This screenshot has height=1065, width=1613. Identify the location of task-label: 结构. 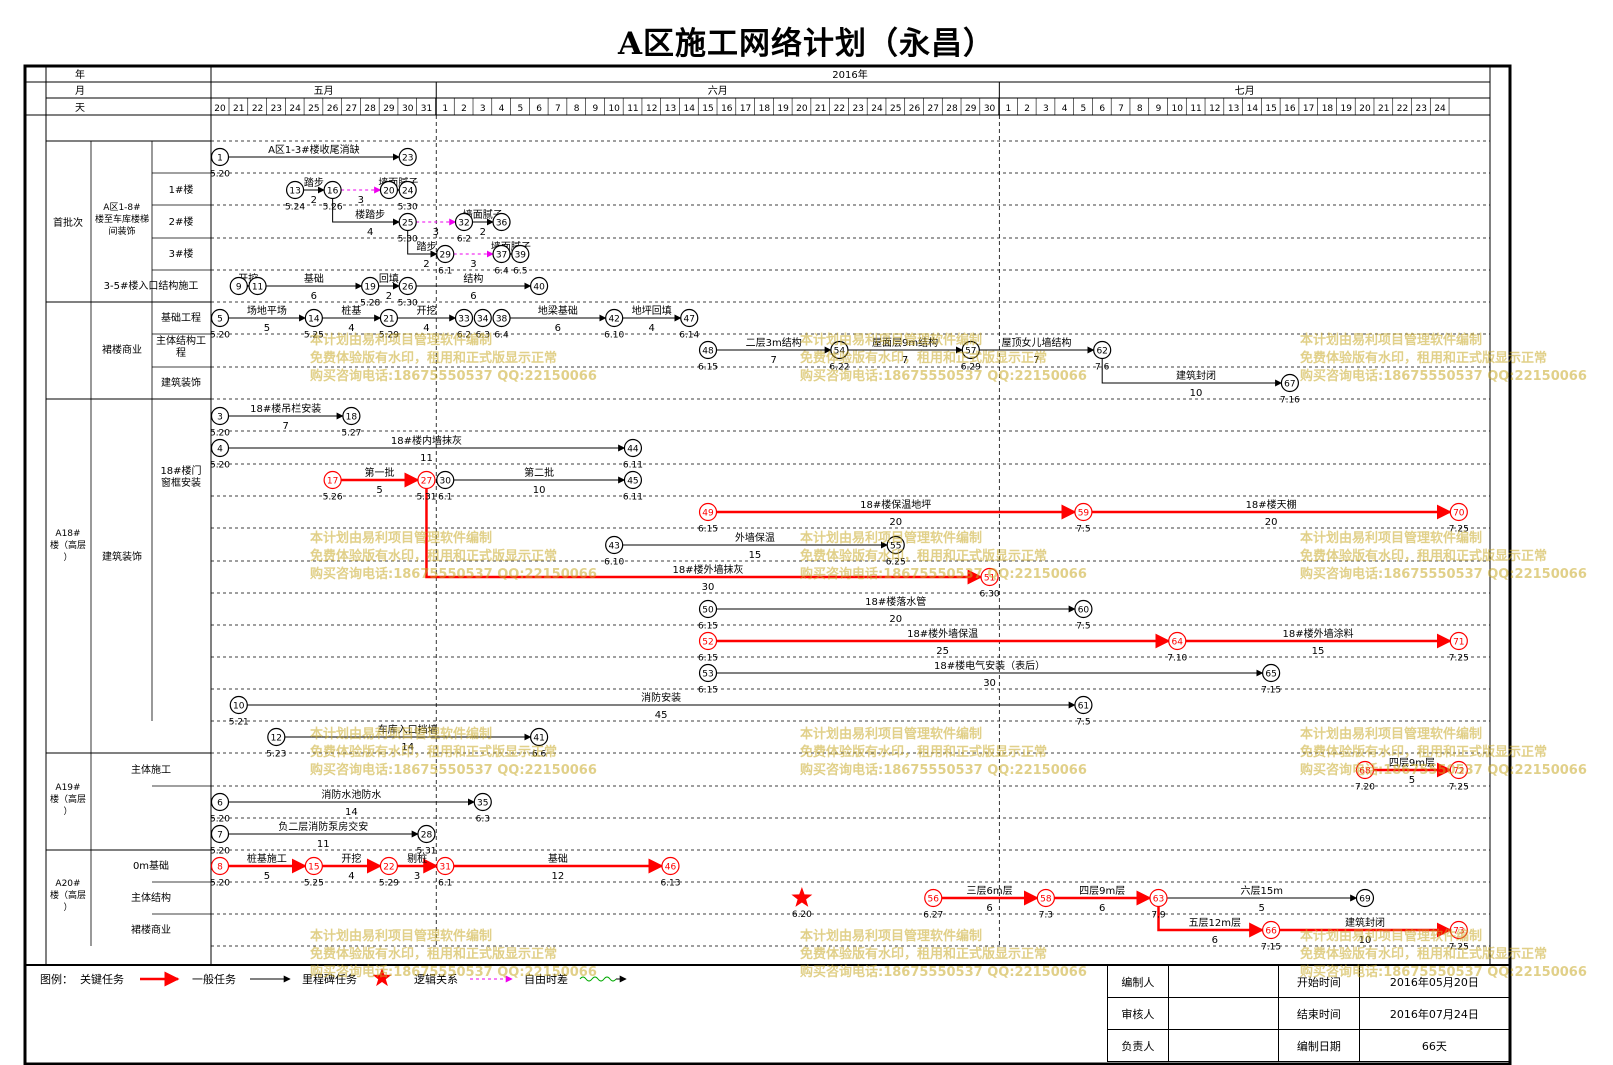
(473, 278).